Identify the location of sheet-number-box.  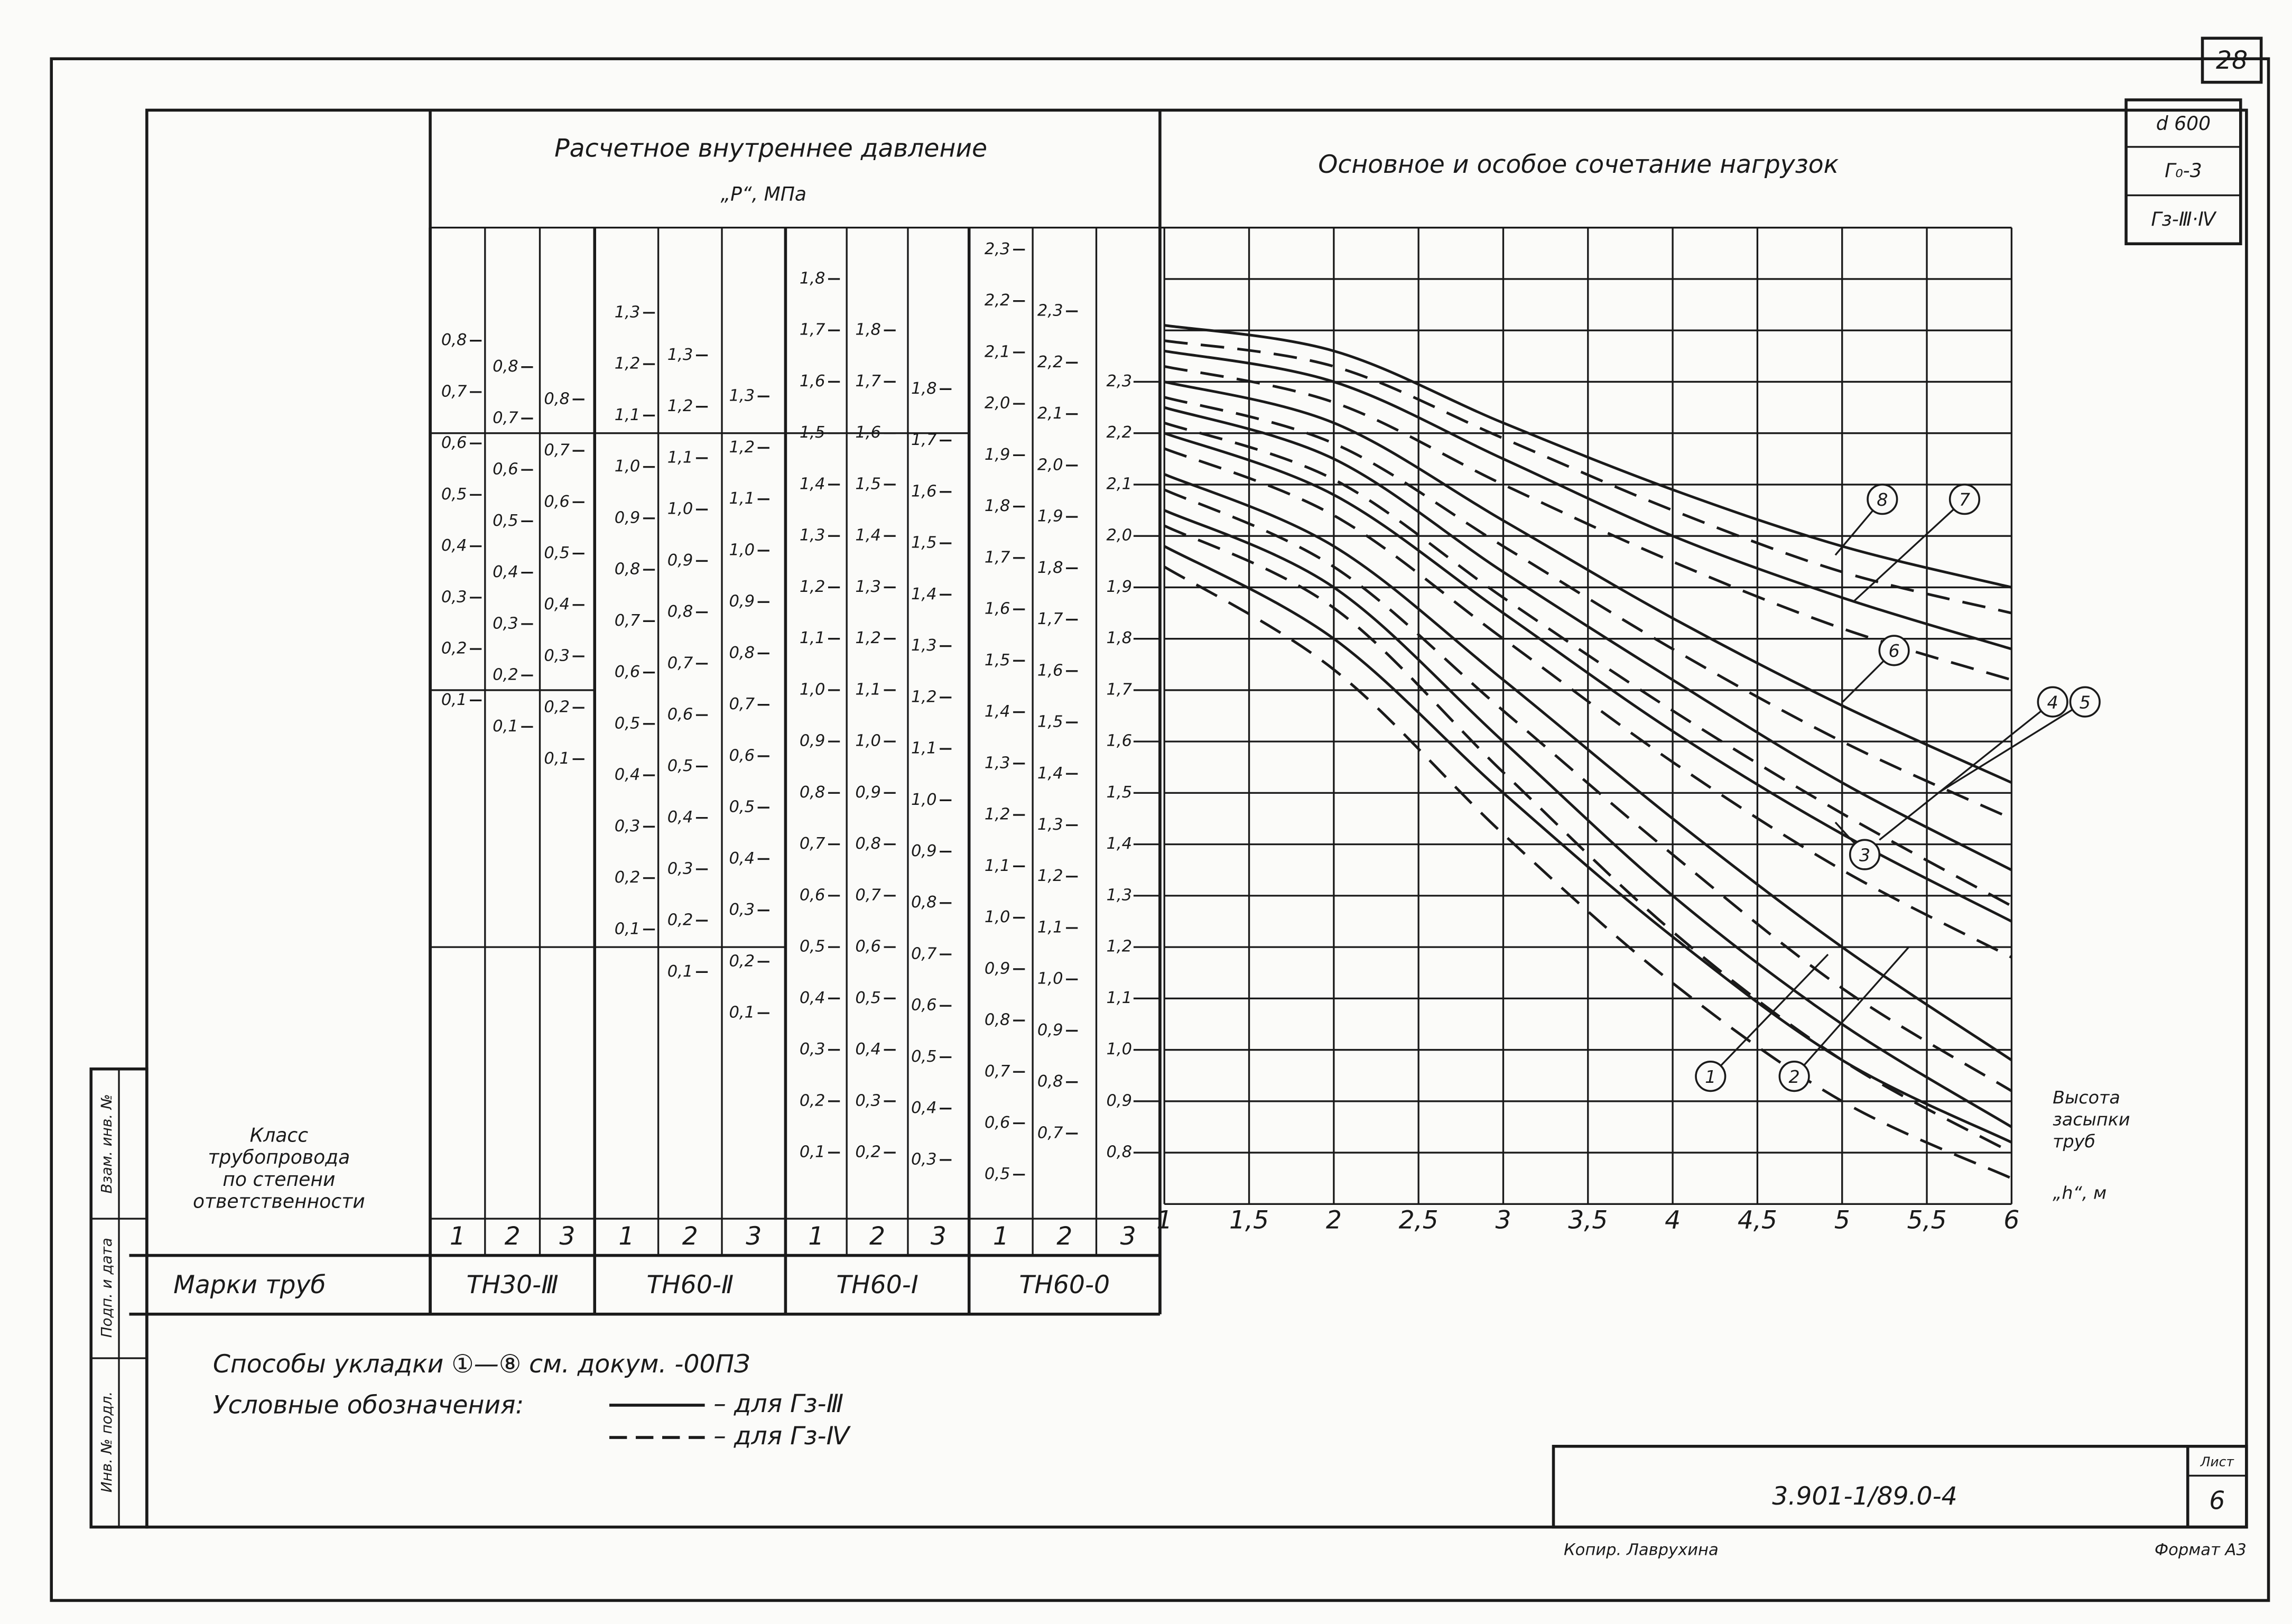
(2232, 60).